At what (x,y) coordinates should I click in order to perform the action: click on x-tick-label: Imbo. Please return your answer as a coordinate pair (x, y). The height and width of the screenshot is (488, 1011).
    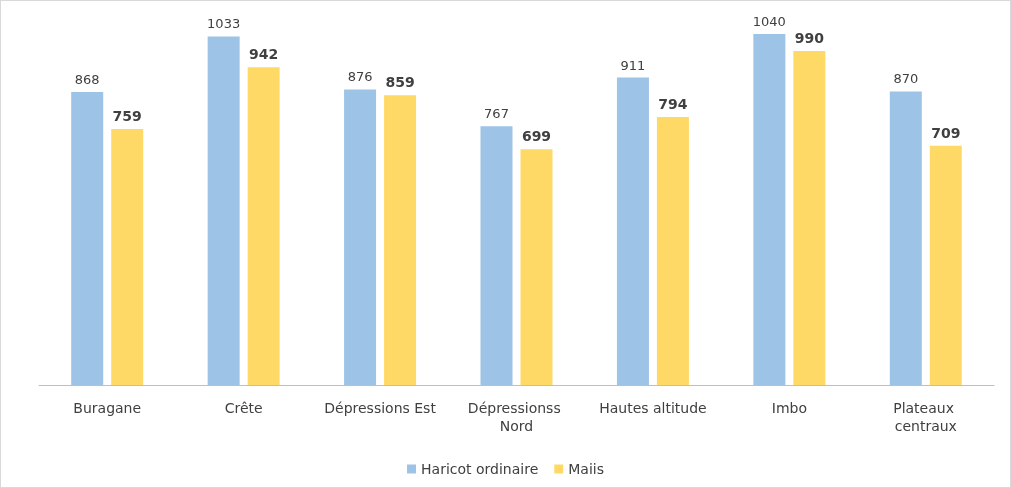
    Looking at the image, I should click on (789, 408).